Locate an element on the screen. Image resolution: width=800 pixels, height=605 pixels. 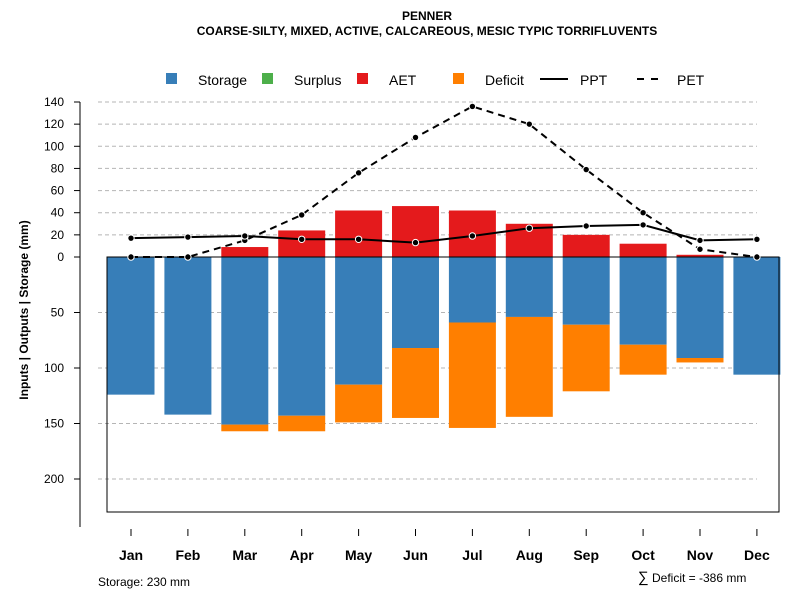
legend-label-ppt: PPT is located at coordinates (594, 80).